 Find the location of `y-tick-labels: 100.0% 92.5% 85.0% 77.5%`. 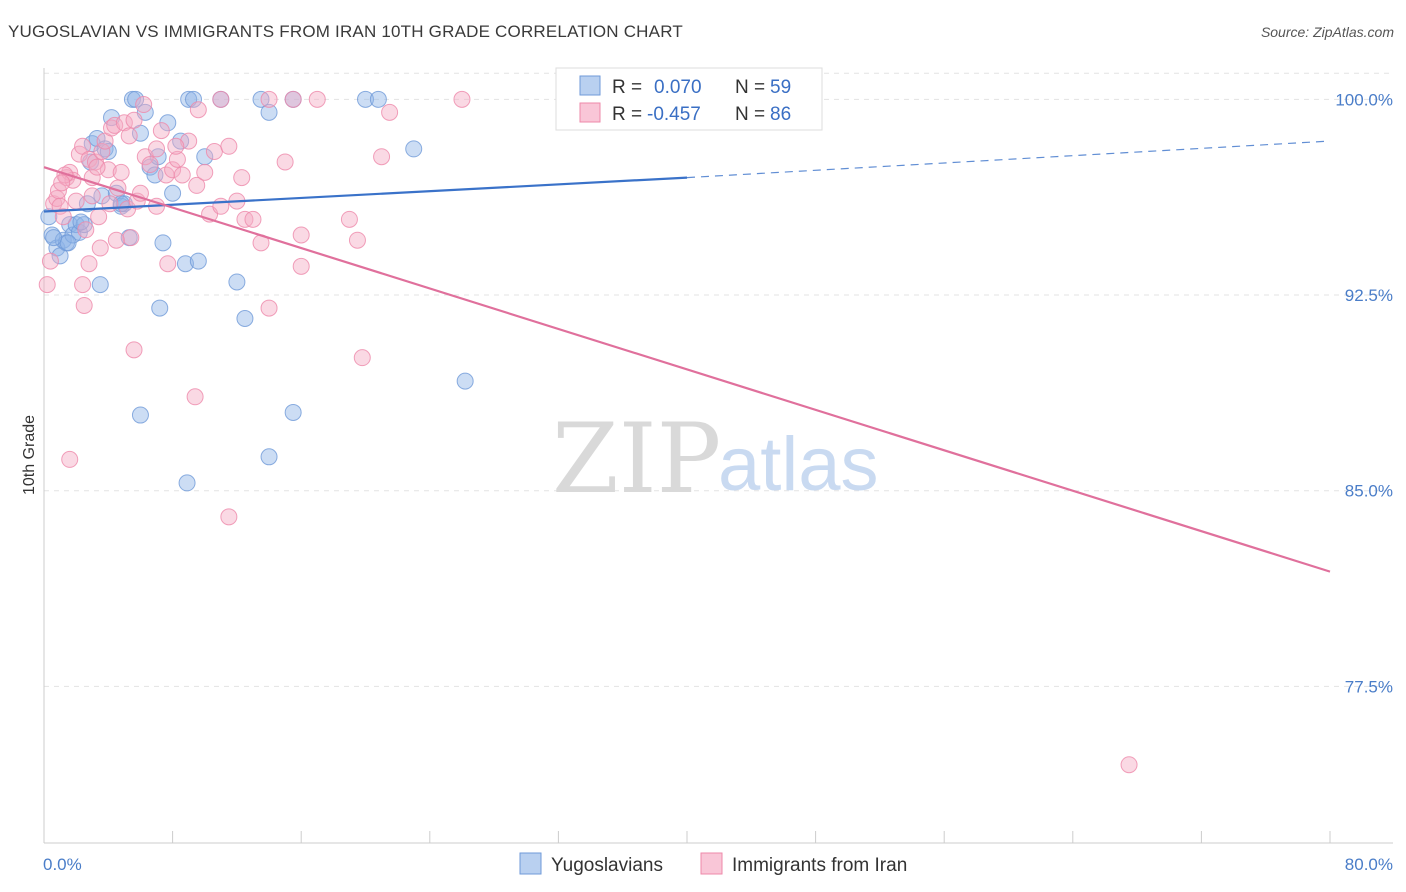

y-tick-labels: 100.0% 92.5% 85.0% 77.5% is located at coordinates (1364, 393).